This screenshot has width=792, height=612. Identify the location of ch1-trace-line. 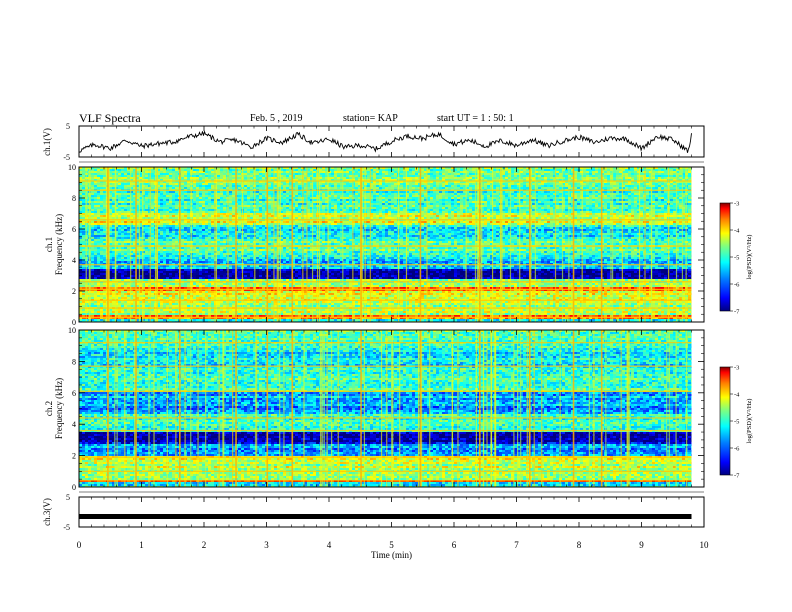
(385, 141).